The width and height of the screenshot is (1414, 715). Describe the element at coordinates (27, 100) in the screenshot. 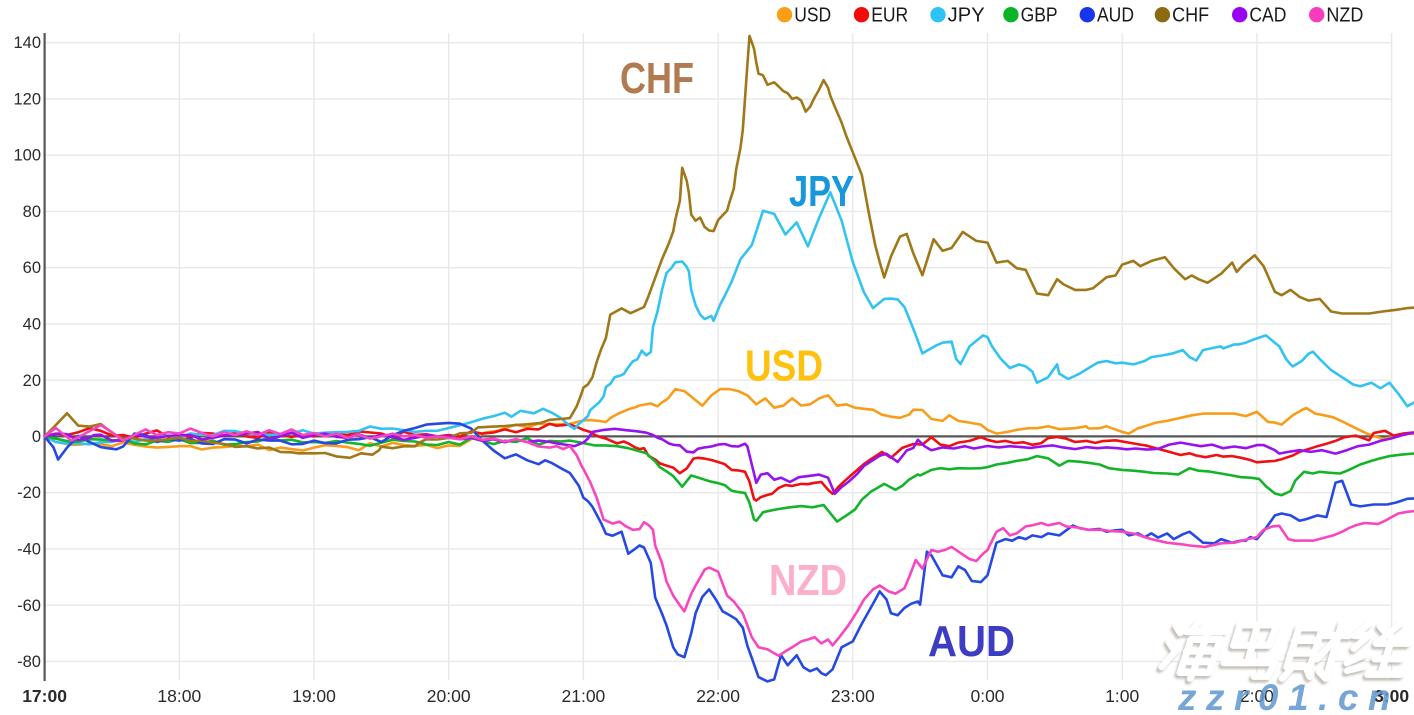

I see `svg-text: 120` at that location.